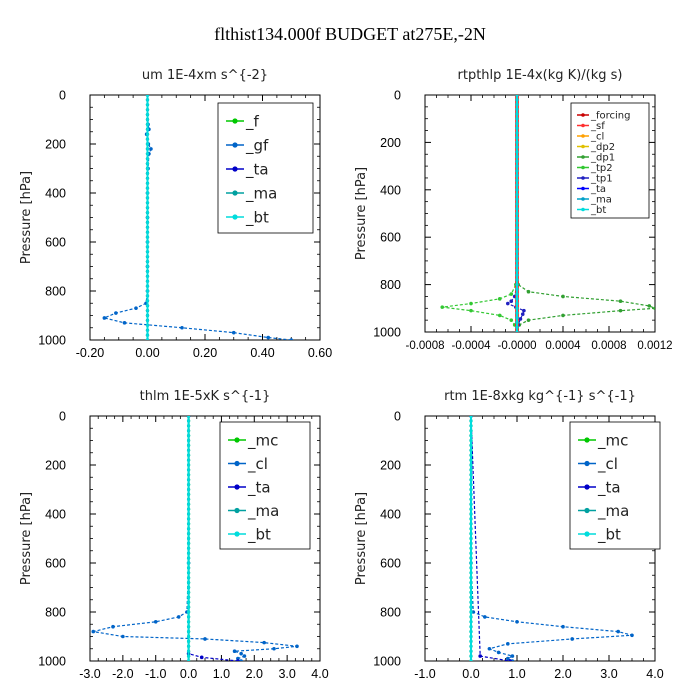 This screenshot has height=700, width=700. What do you see at coordinates (262, 353) in the screenshot?
I see `x-tick-label: 0.40` at bounding box center [262, 353].